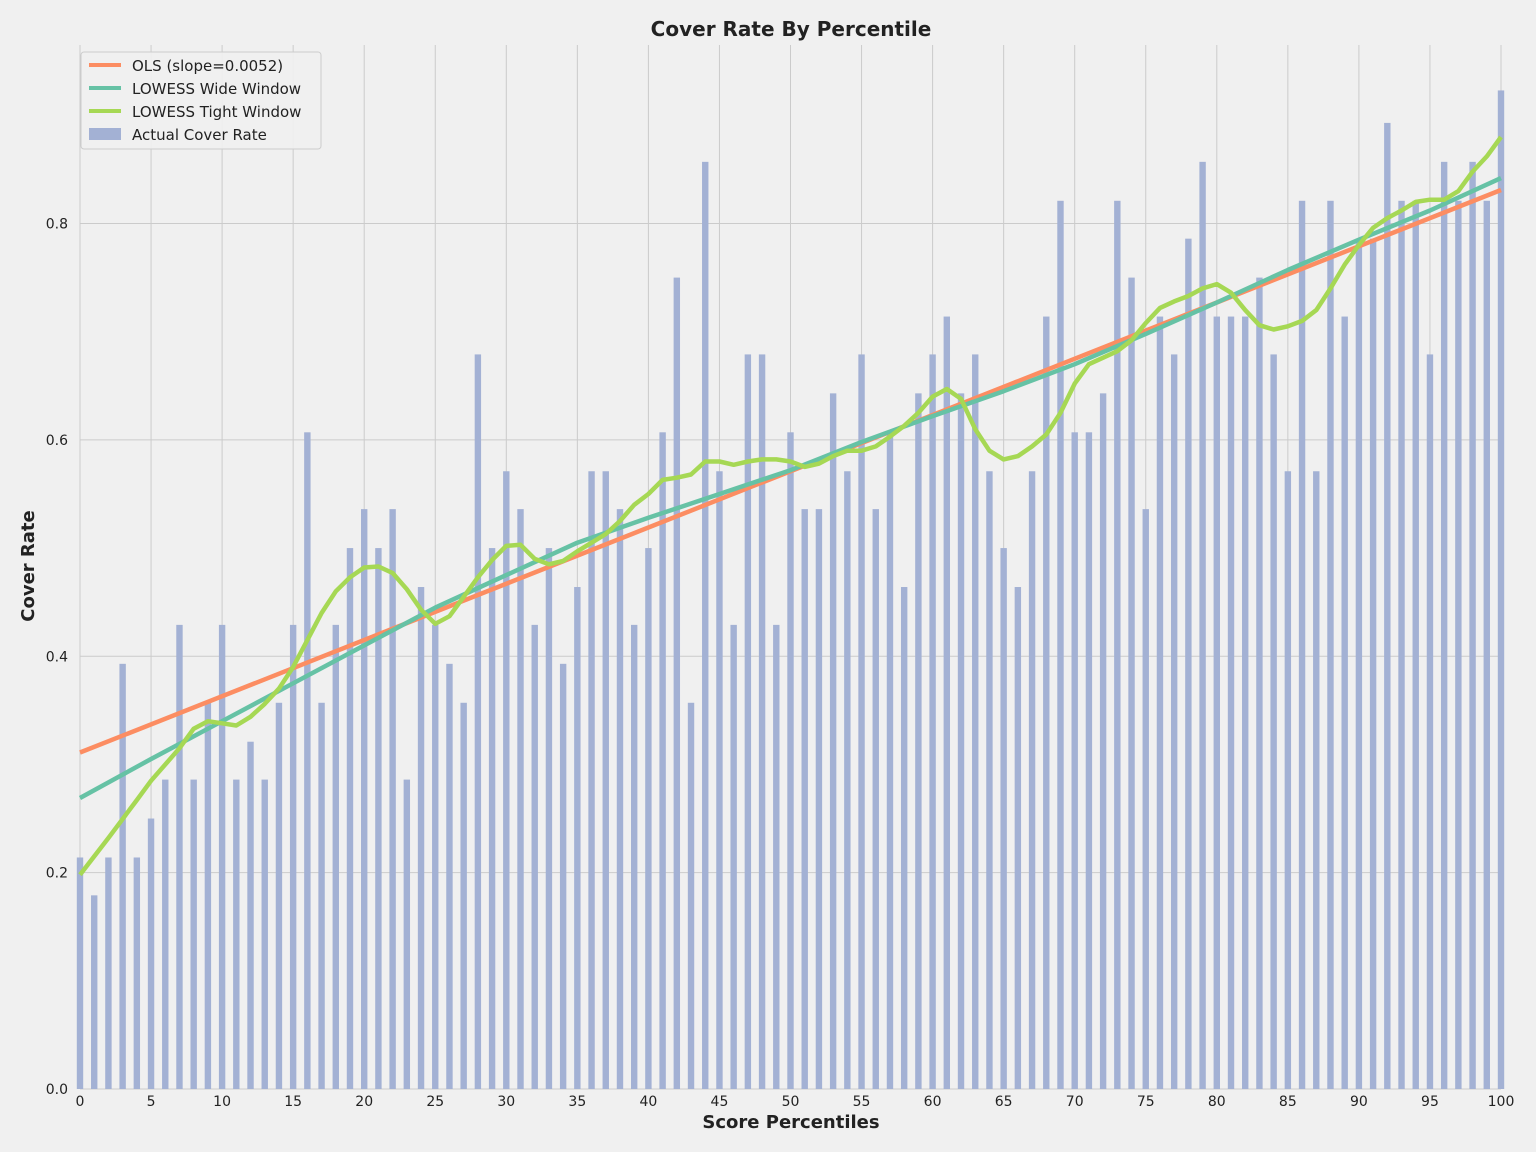  Describe the element at coordinates (80, 1102) in the screenshot. I see `x-tick-label: 0` at that location.